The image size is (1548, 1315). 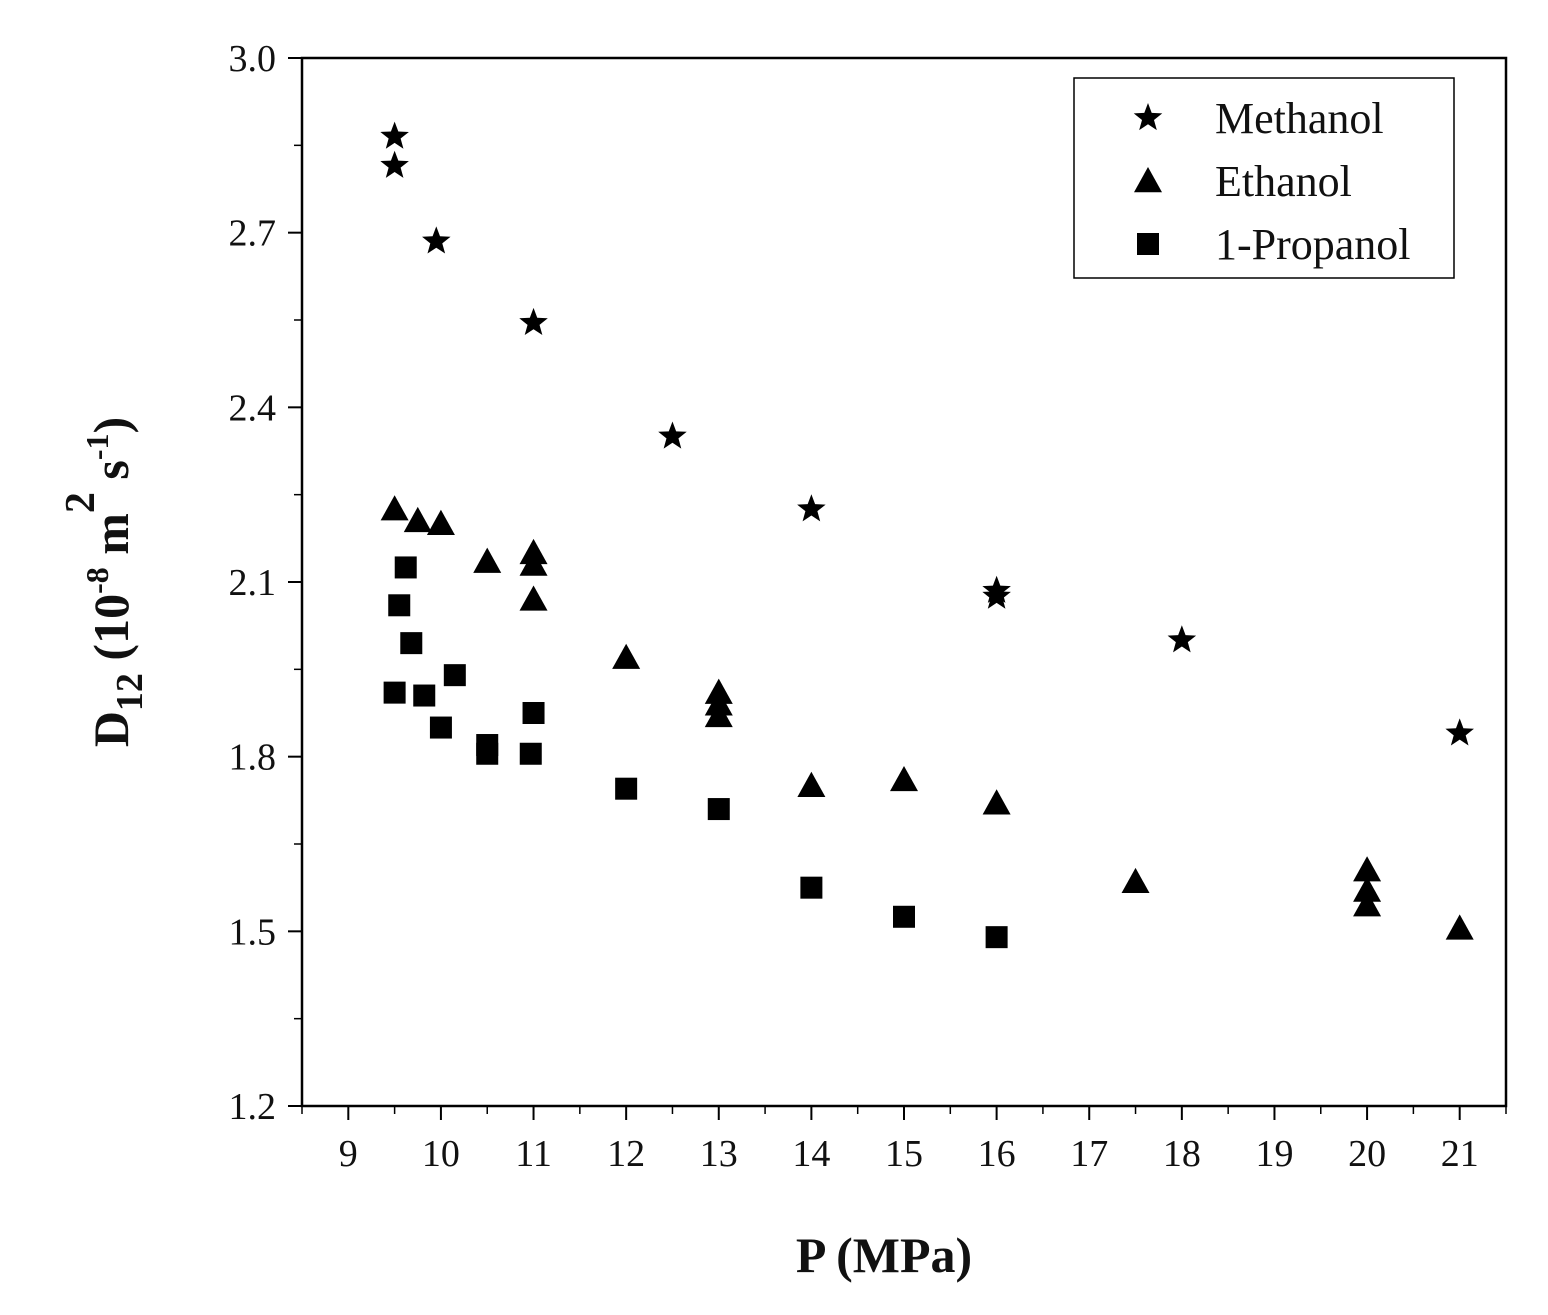 I want to click on y-axis-title-exponent-2: 2, so click(x=81, y=502).